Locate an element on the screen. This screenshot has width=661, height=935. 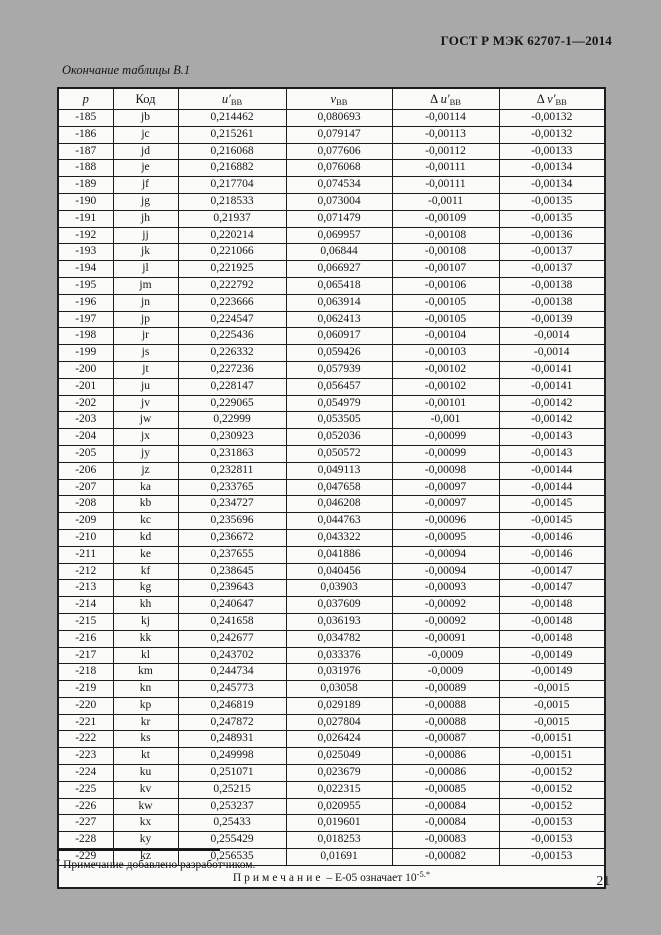
table-cell: -0,00152 is located at coordinates (552, 806).